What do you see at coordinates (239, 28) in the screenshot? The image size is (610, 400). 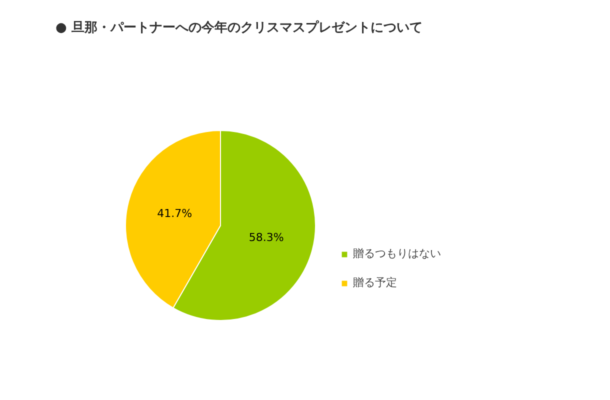 I see `chart-title: ● 旦那・パートナーへの今年のクリスマスプレゼントについて` at bounding box center [239, 28].